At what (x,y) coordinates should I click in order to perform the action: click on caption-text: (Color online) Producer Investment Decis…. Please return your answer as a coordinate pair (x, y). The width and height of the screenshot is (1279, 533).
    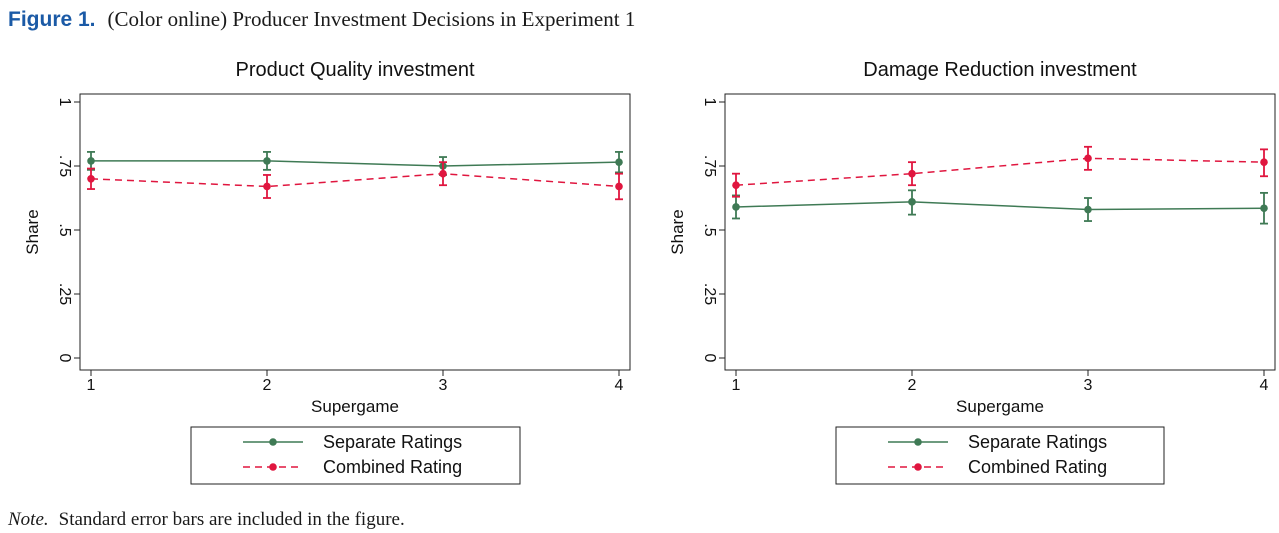
    Looking at the image, I should click on (372, 19).